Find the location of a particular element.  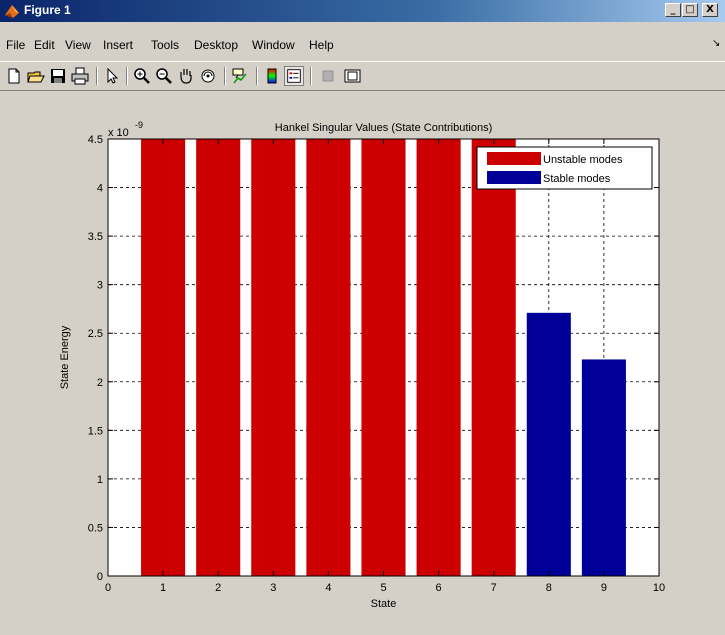

insert-legend-button is located at coordinates (294, 76).